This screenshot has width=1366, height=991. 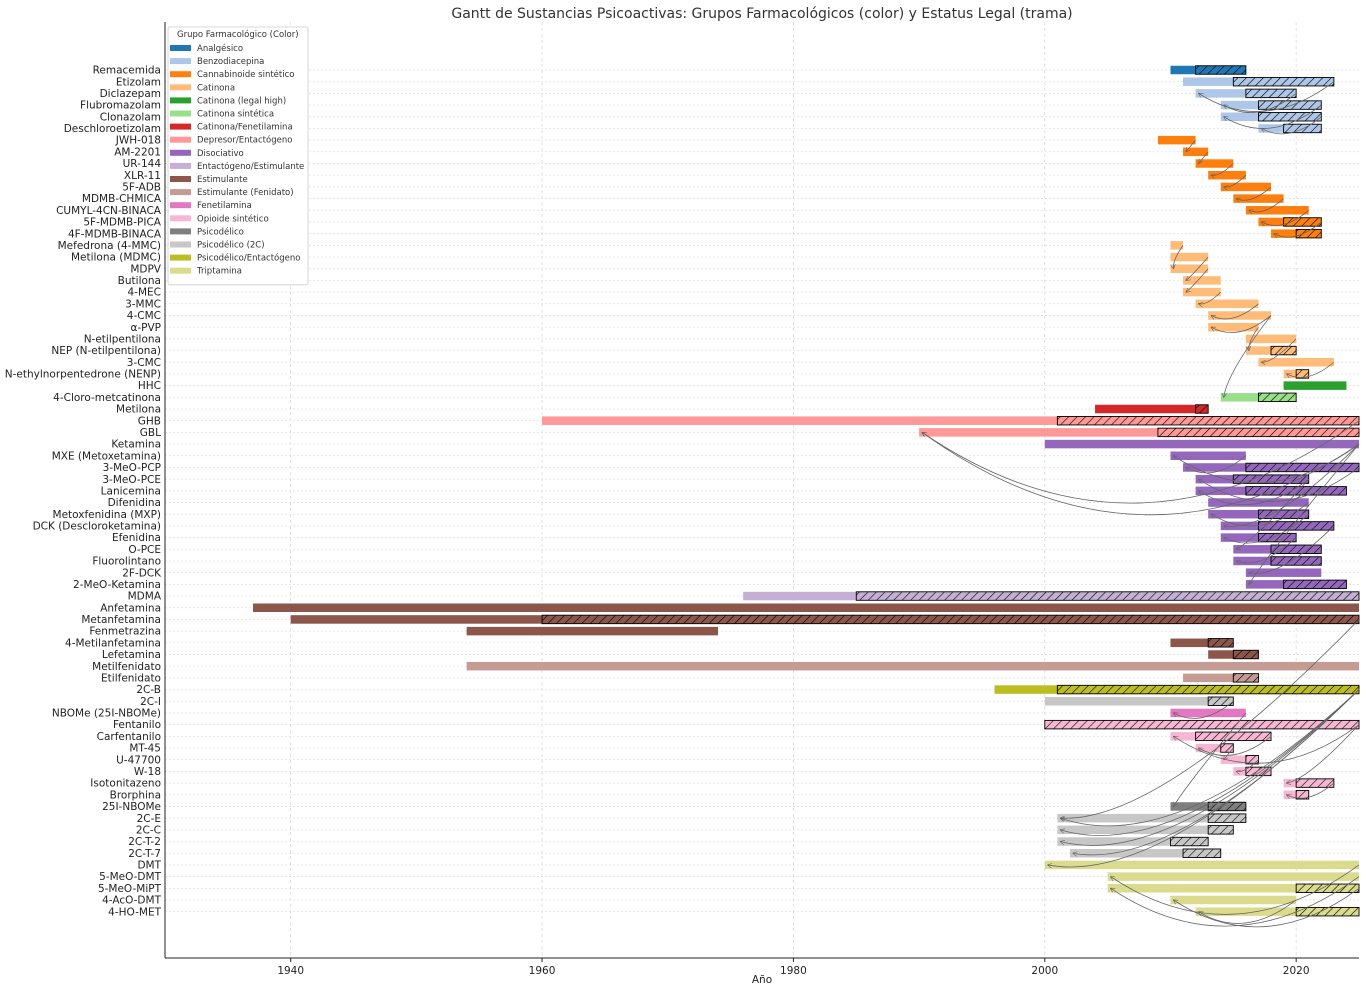 I want to click on legal-status-clonazolam, so click(x=1290, y=117).